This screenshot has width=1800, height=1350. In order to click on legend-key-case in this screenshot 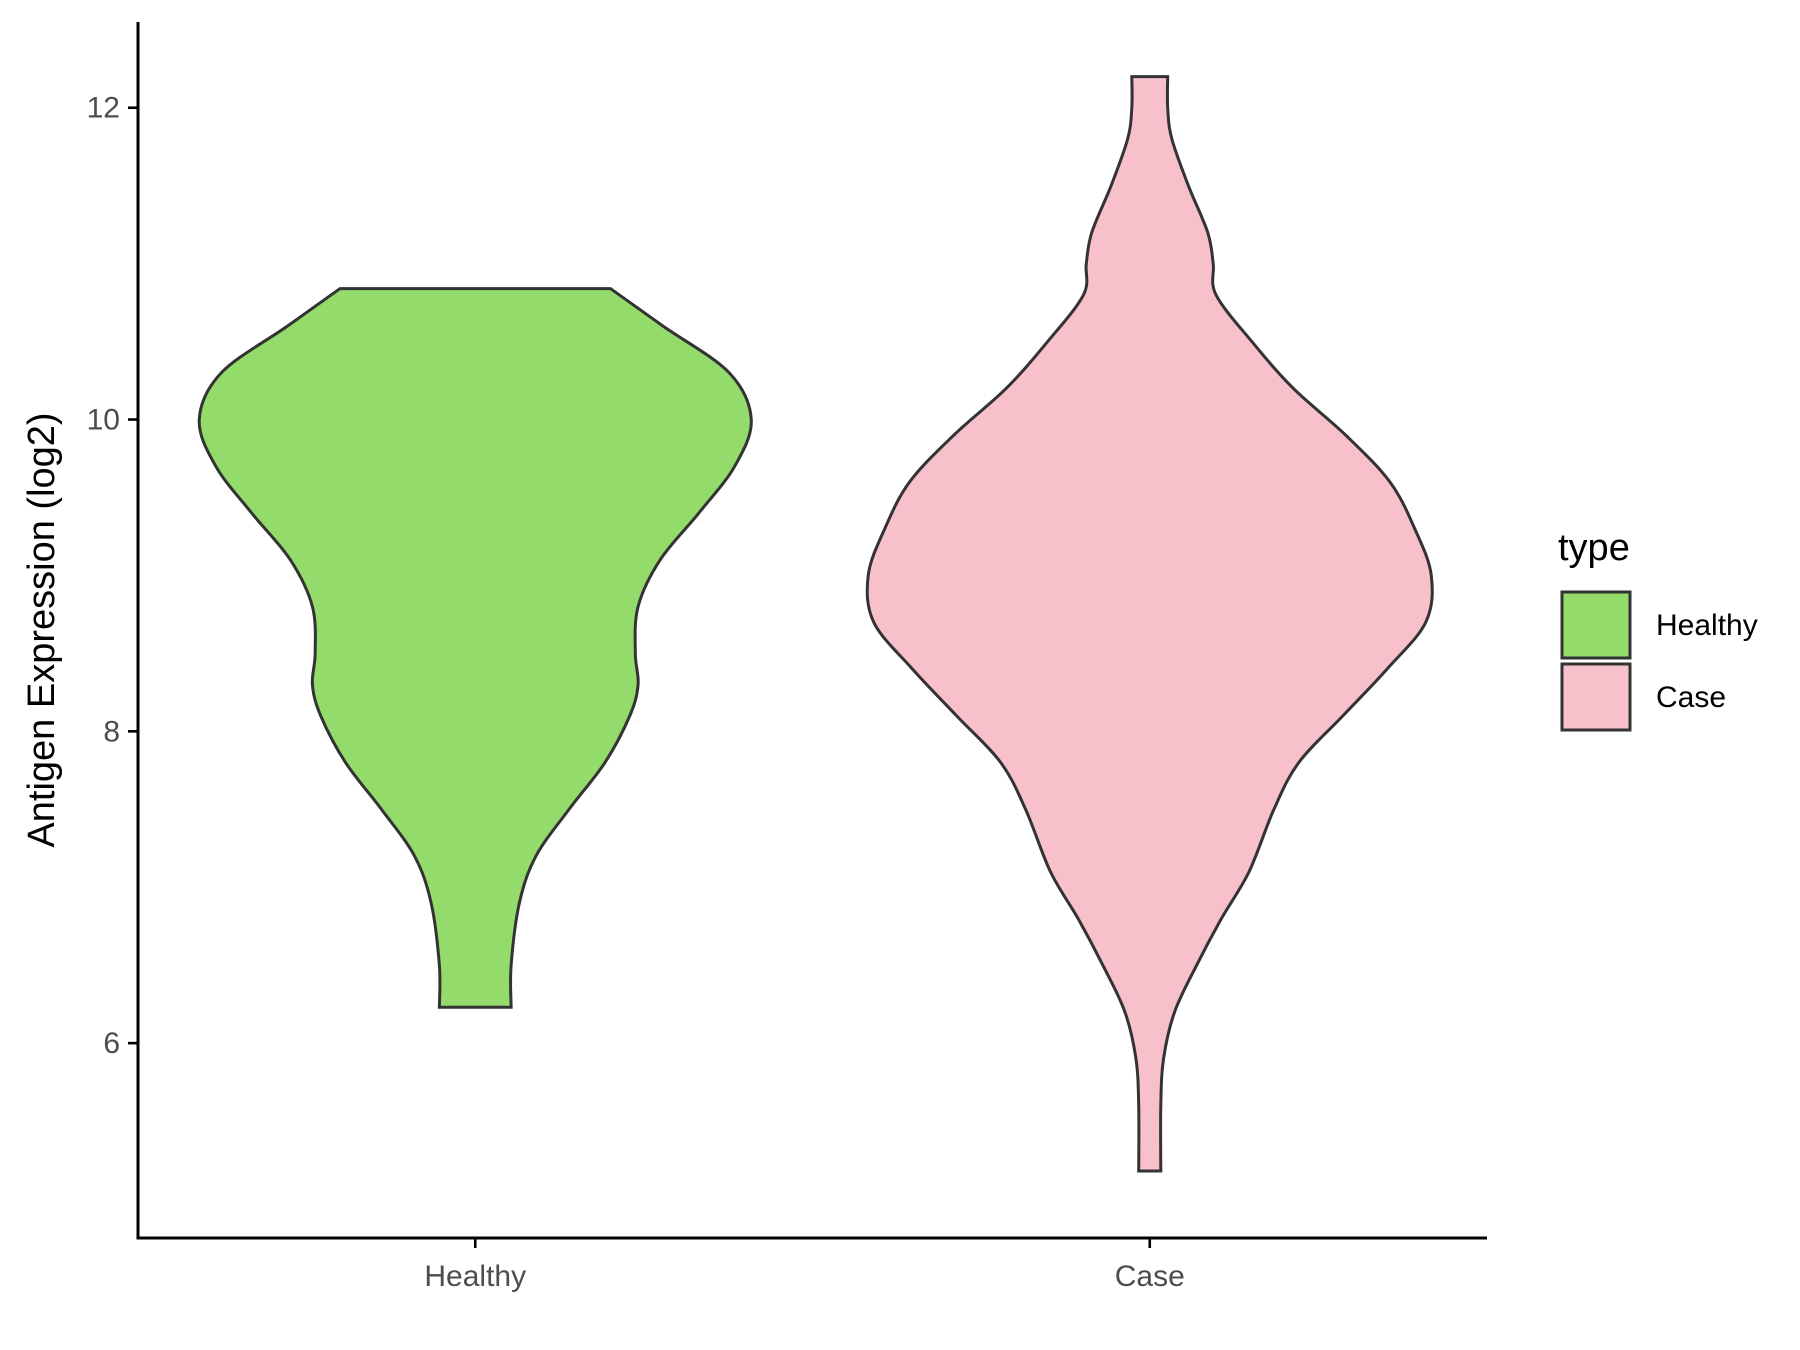, I will do `click(1596, 697)`.